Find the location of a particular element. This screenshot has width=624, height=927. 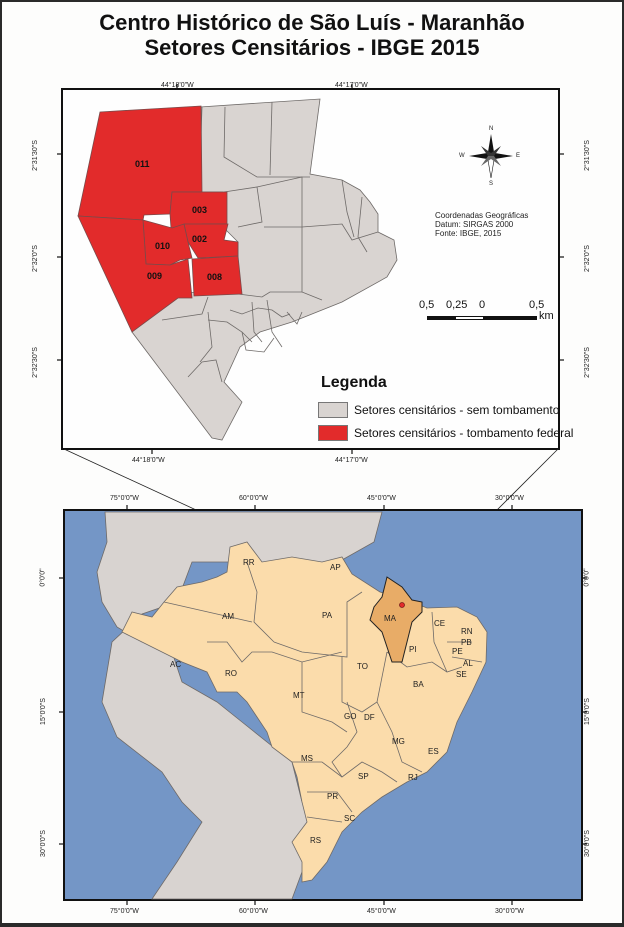

state-RJ: RJ is located at coordinates (413, 777).